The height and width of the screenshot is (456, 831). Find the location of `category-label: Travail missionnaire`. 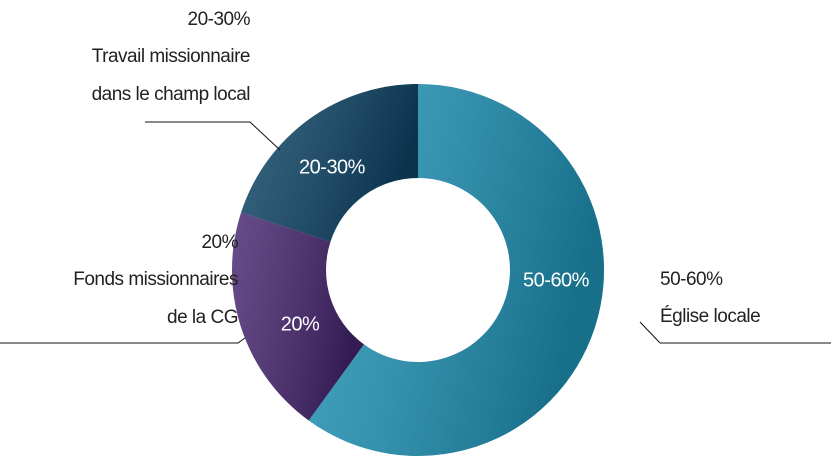

category-label: Travail missionnaire is located at coordinates (171, 56).